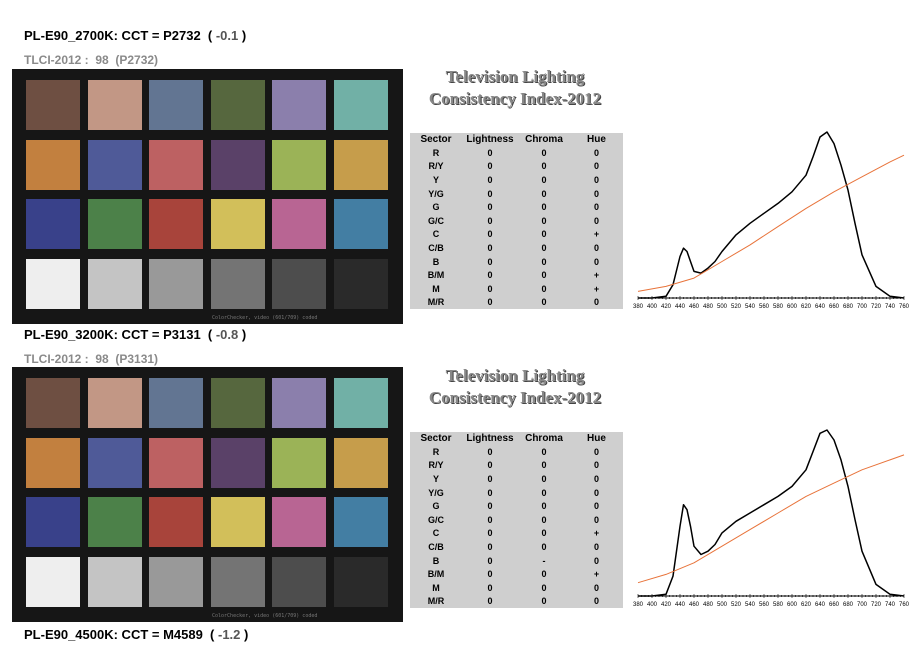  What do you see at coordinates (516, 207) in the screenshot?
I see `table-row: G 0 0 0` at bounding box center [516, 207].